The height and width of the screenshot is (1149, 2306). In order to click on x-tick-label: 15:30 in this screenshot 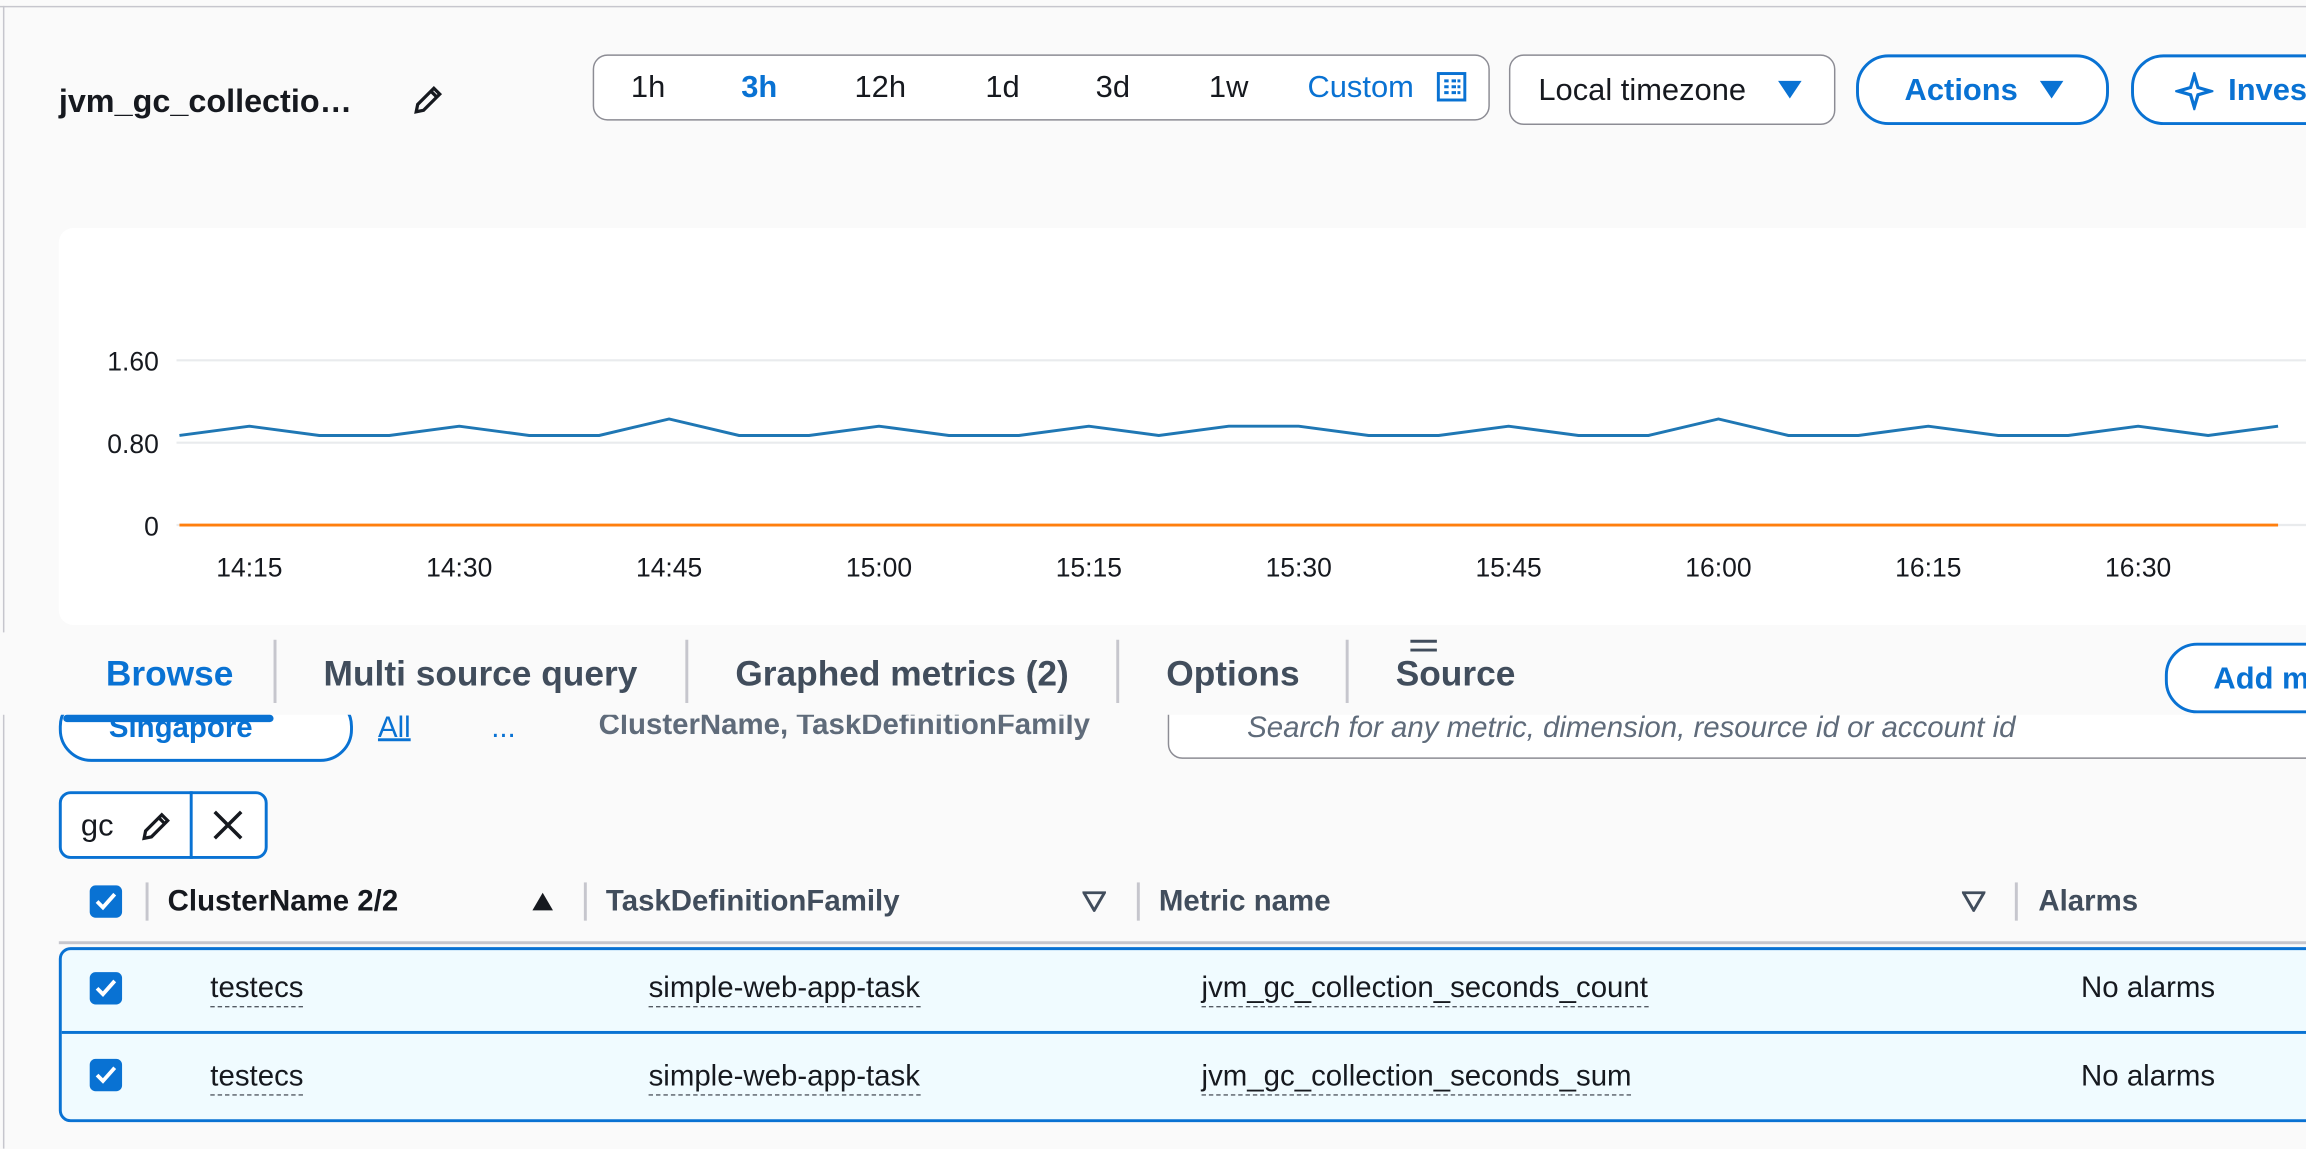, I will do `click(1299, 568)`.